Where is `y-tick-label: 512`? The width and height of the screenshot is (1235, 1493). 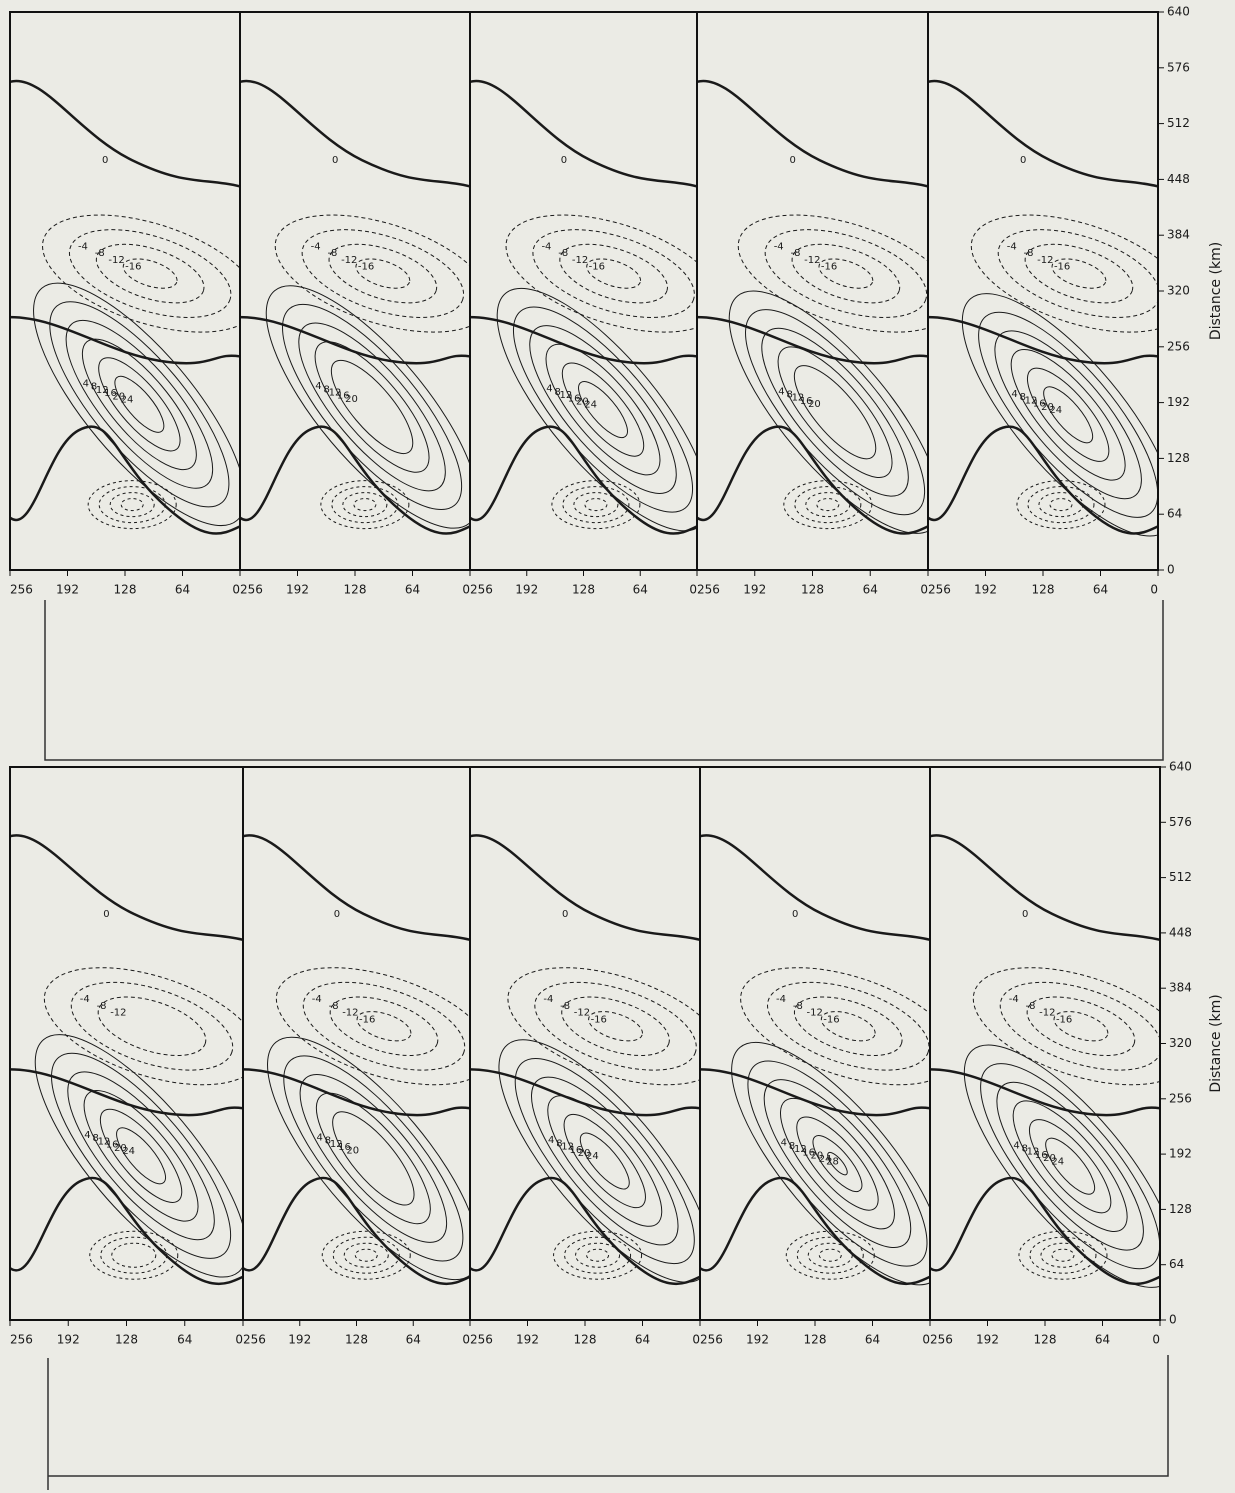 y-tick-label: 512 is located at coordinates (1178, 123).